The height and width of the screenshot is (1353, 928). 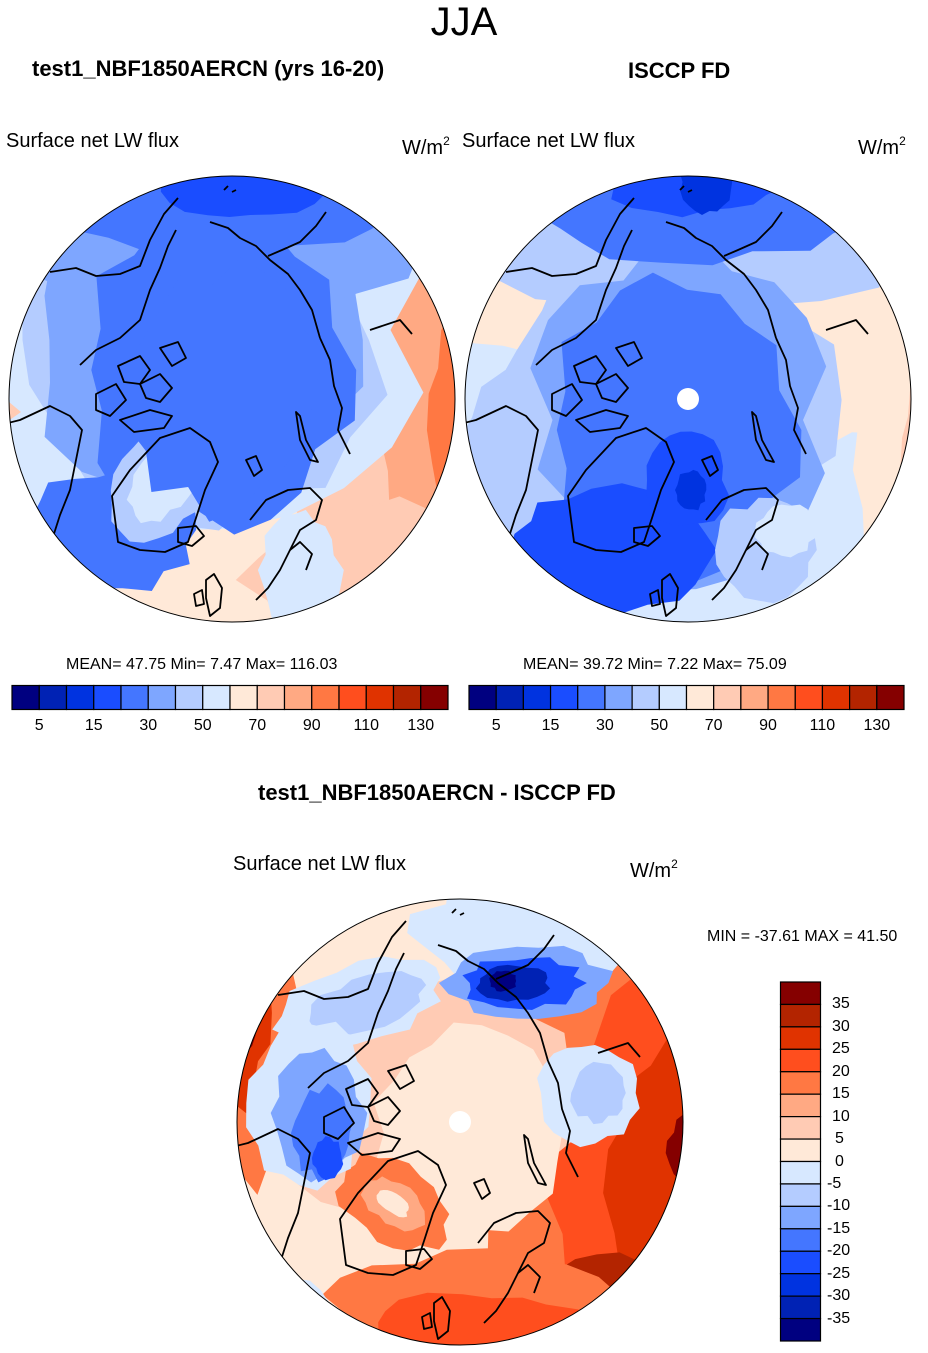 I want to click on stats-obs: MEAN= 39.72 Min= 7.22 Max= 75.09, so click(x=655, y=664).